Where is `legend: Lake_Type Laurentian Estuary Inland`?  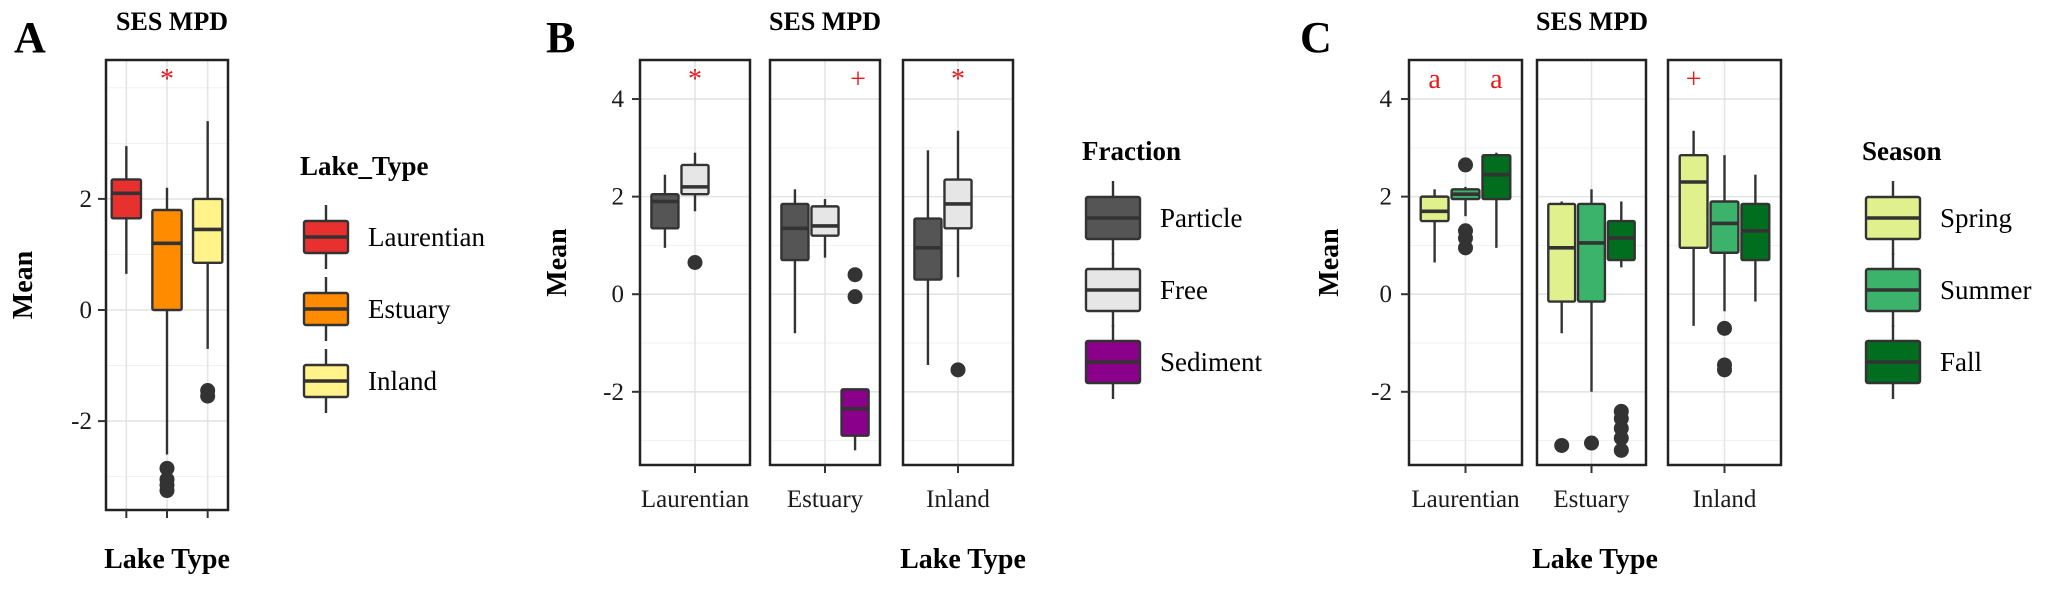
legend: Lake_Type Laurentian Estuary Inland is located at coordinates (392, 282).